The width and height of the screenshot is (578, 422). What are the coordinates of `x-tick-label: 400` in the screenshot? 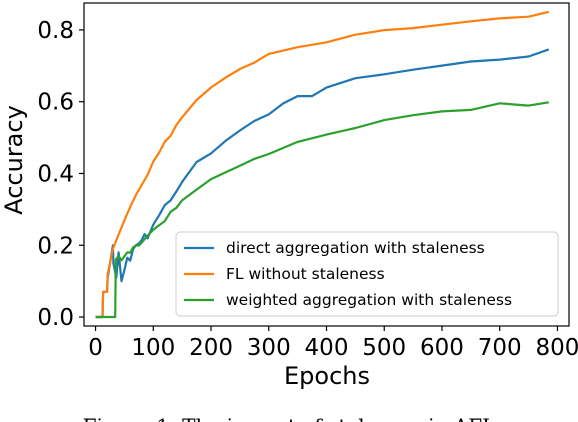 It's located at (327, 348).